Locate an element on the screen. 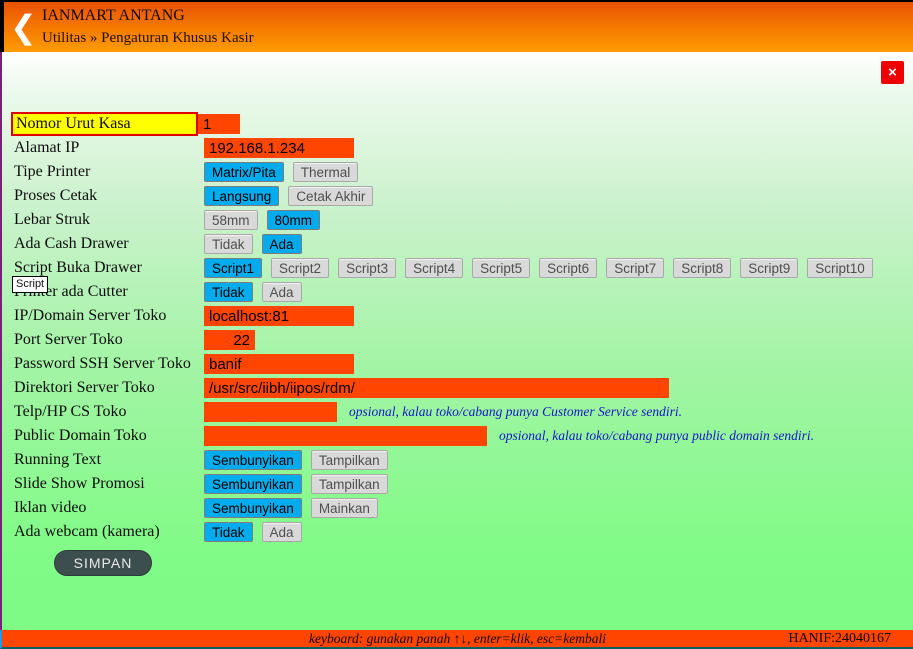  form-row-ada-webcam: Ada webcam (kamera) Tidak Ada is located at coordinates (457, 532).